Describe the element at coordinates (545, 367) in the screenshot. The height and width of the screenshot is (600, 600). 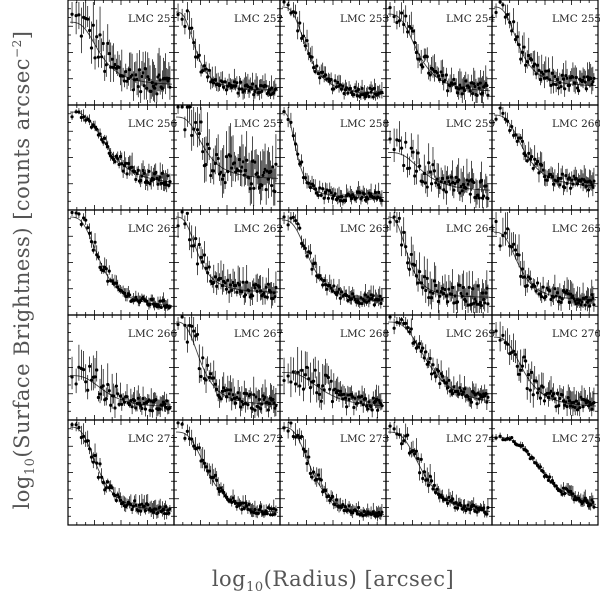
I see `panel: LMC 270` at that location.